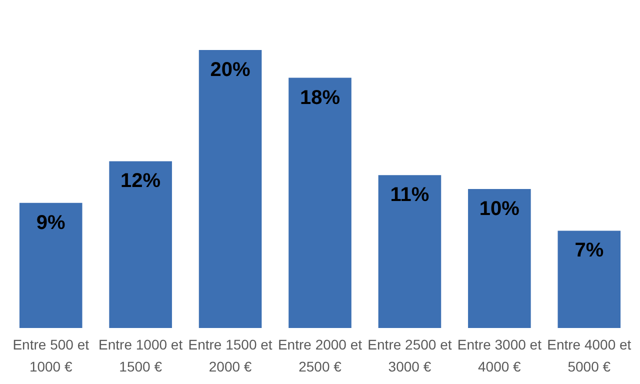  I want to click on data-label: 12%, so click(140, 181).